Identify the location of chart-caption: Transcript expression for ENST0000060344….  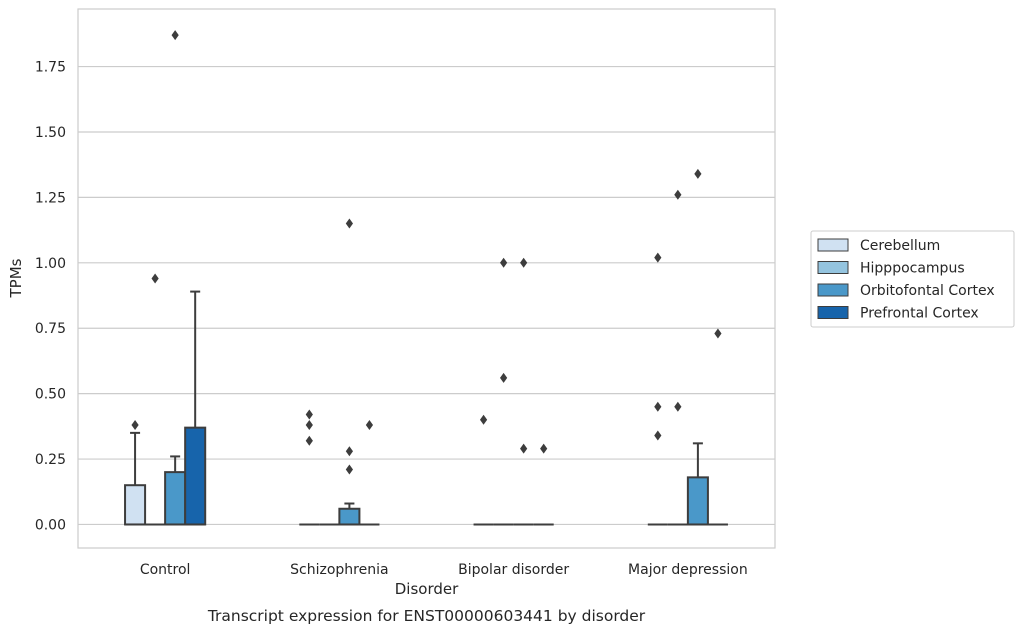
(426, 616).